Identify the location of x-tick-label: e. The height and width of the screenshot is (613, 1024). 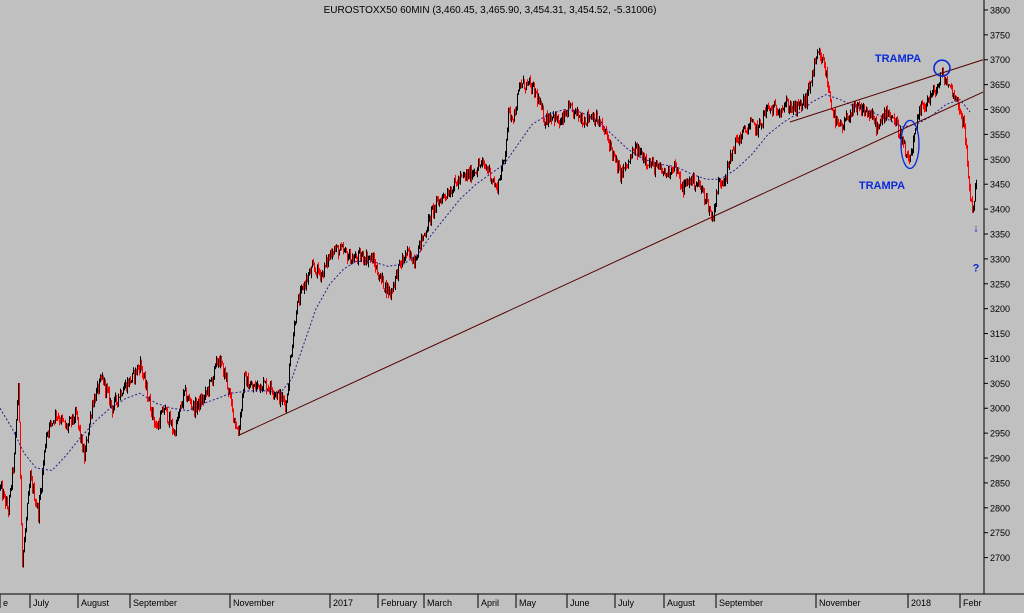
(5, 603).